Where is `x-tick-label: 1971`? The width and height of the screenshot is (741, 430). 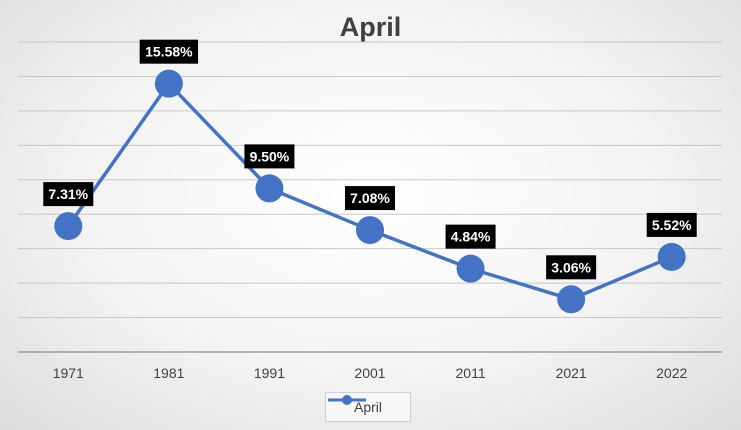
x-tick-label: 1971 is located at coordinates (68, 373).